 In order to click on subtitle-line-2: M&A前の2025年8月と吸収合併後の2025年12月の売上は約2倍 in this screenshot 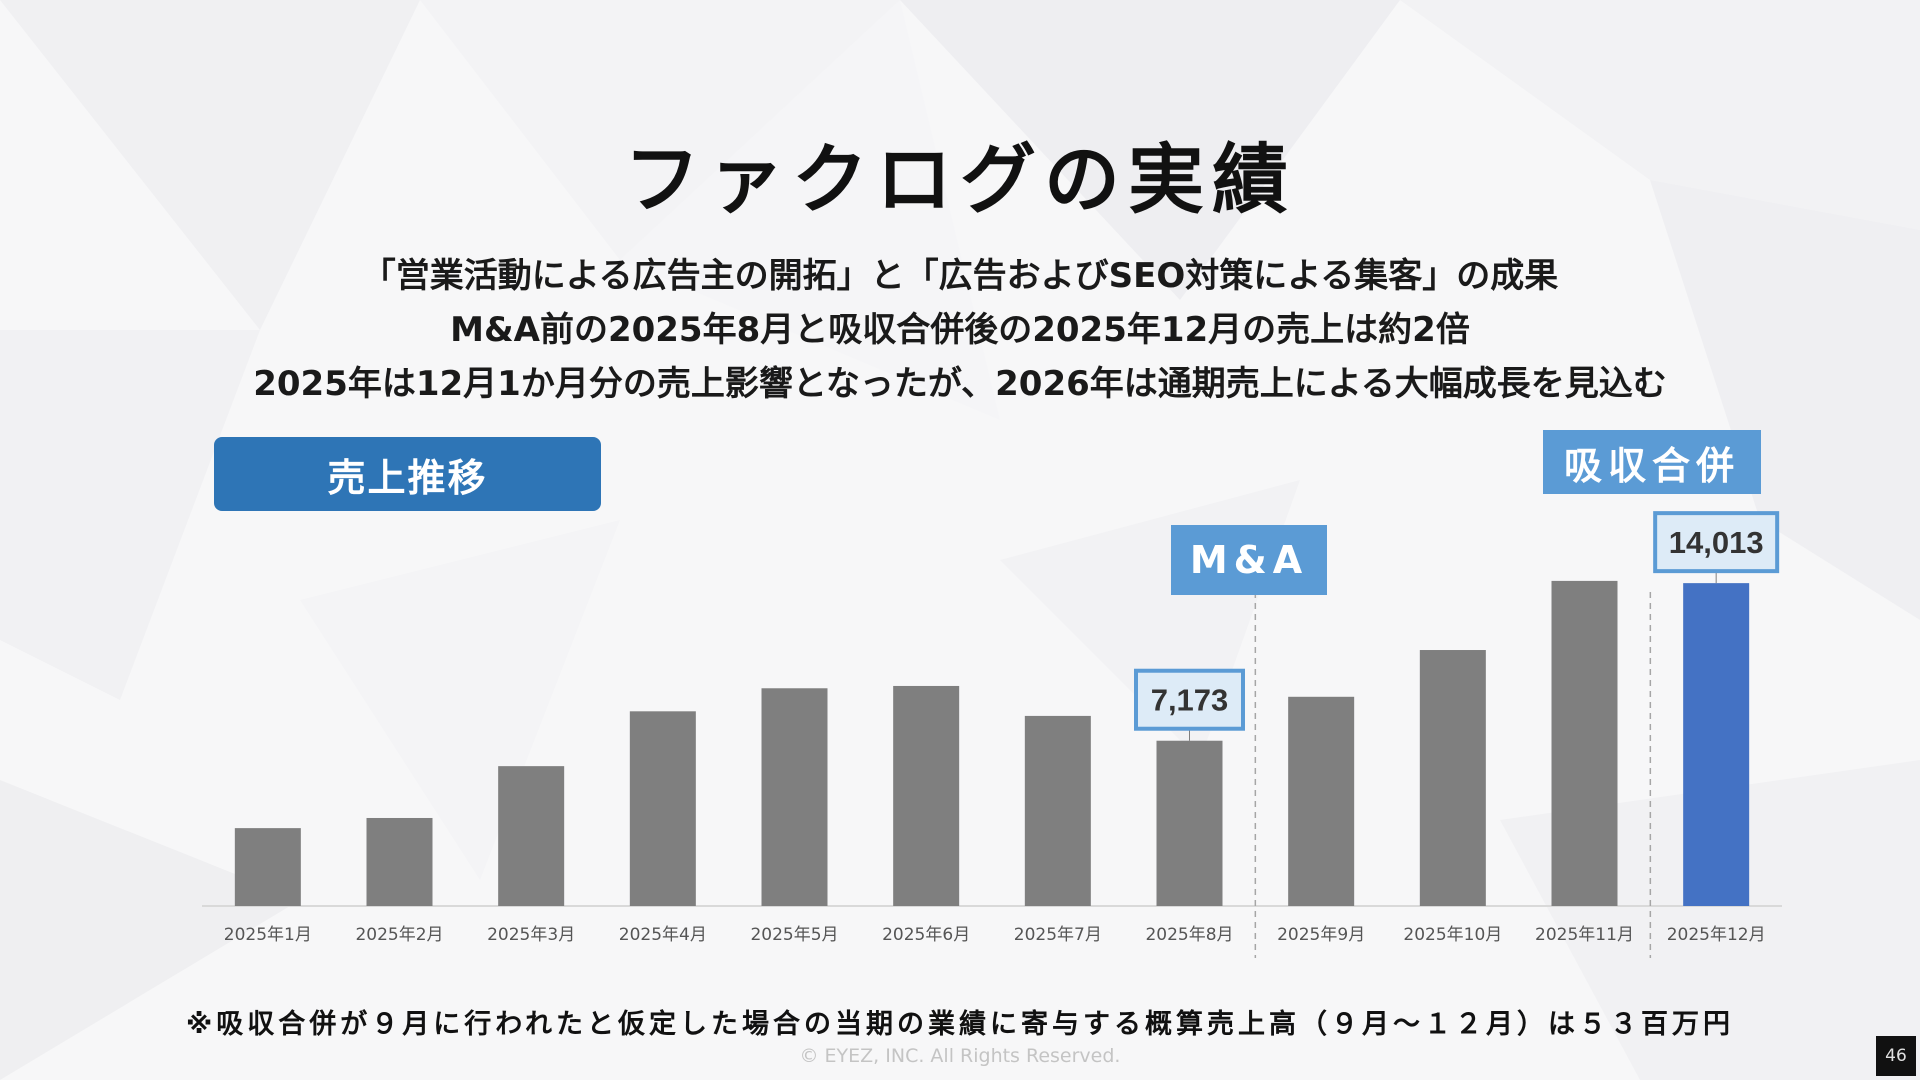, I will do `click(960, 330)`.